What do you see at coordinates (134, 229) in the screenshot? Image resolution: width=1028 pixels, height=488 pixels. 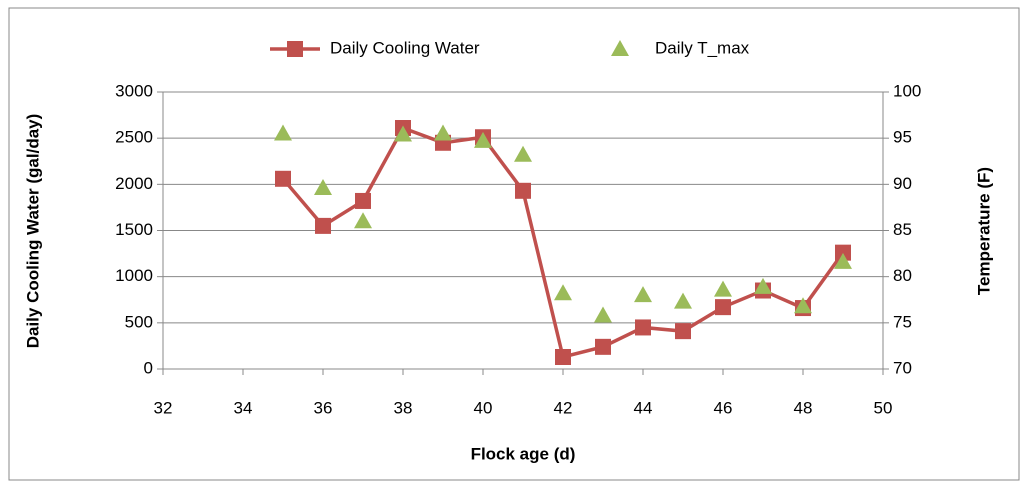 I see `y-tick-label: 1500` at bounding box center [134, 229].